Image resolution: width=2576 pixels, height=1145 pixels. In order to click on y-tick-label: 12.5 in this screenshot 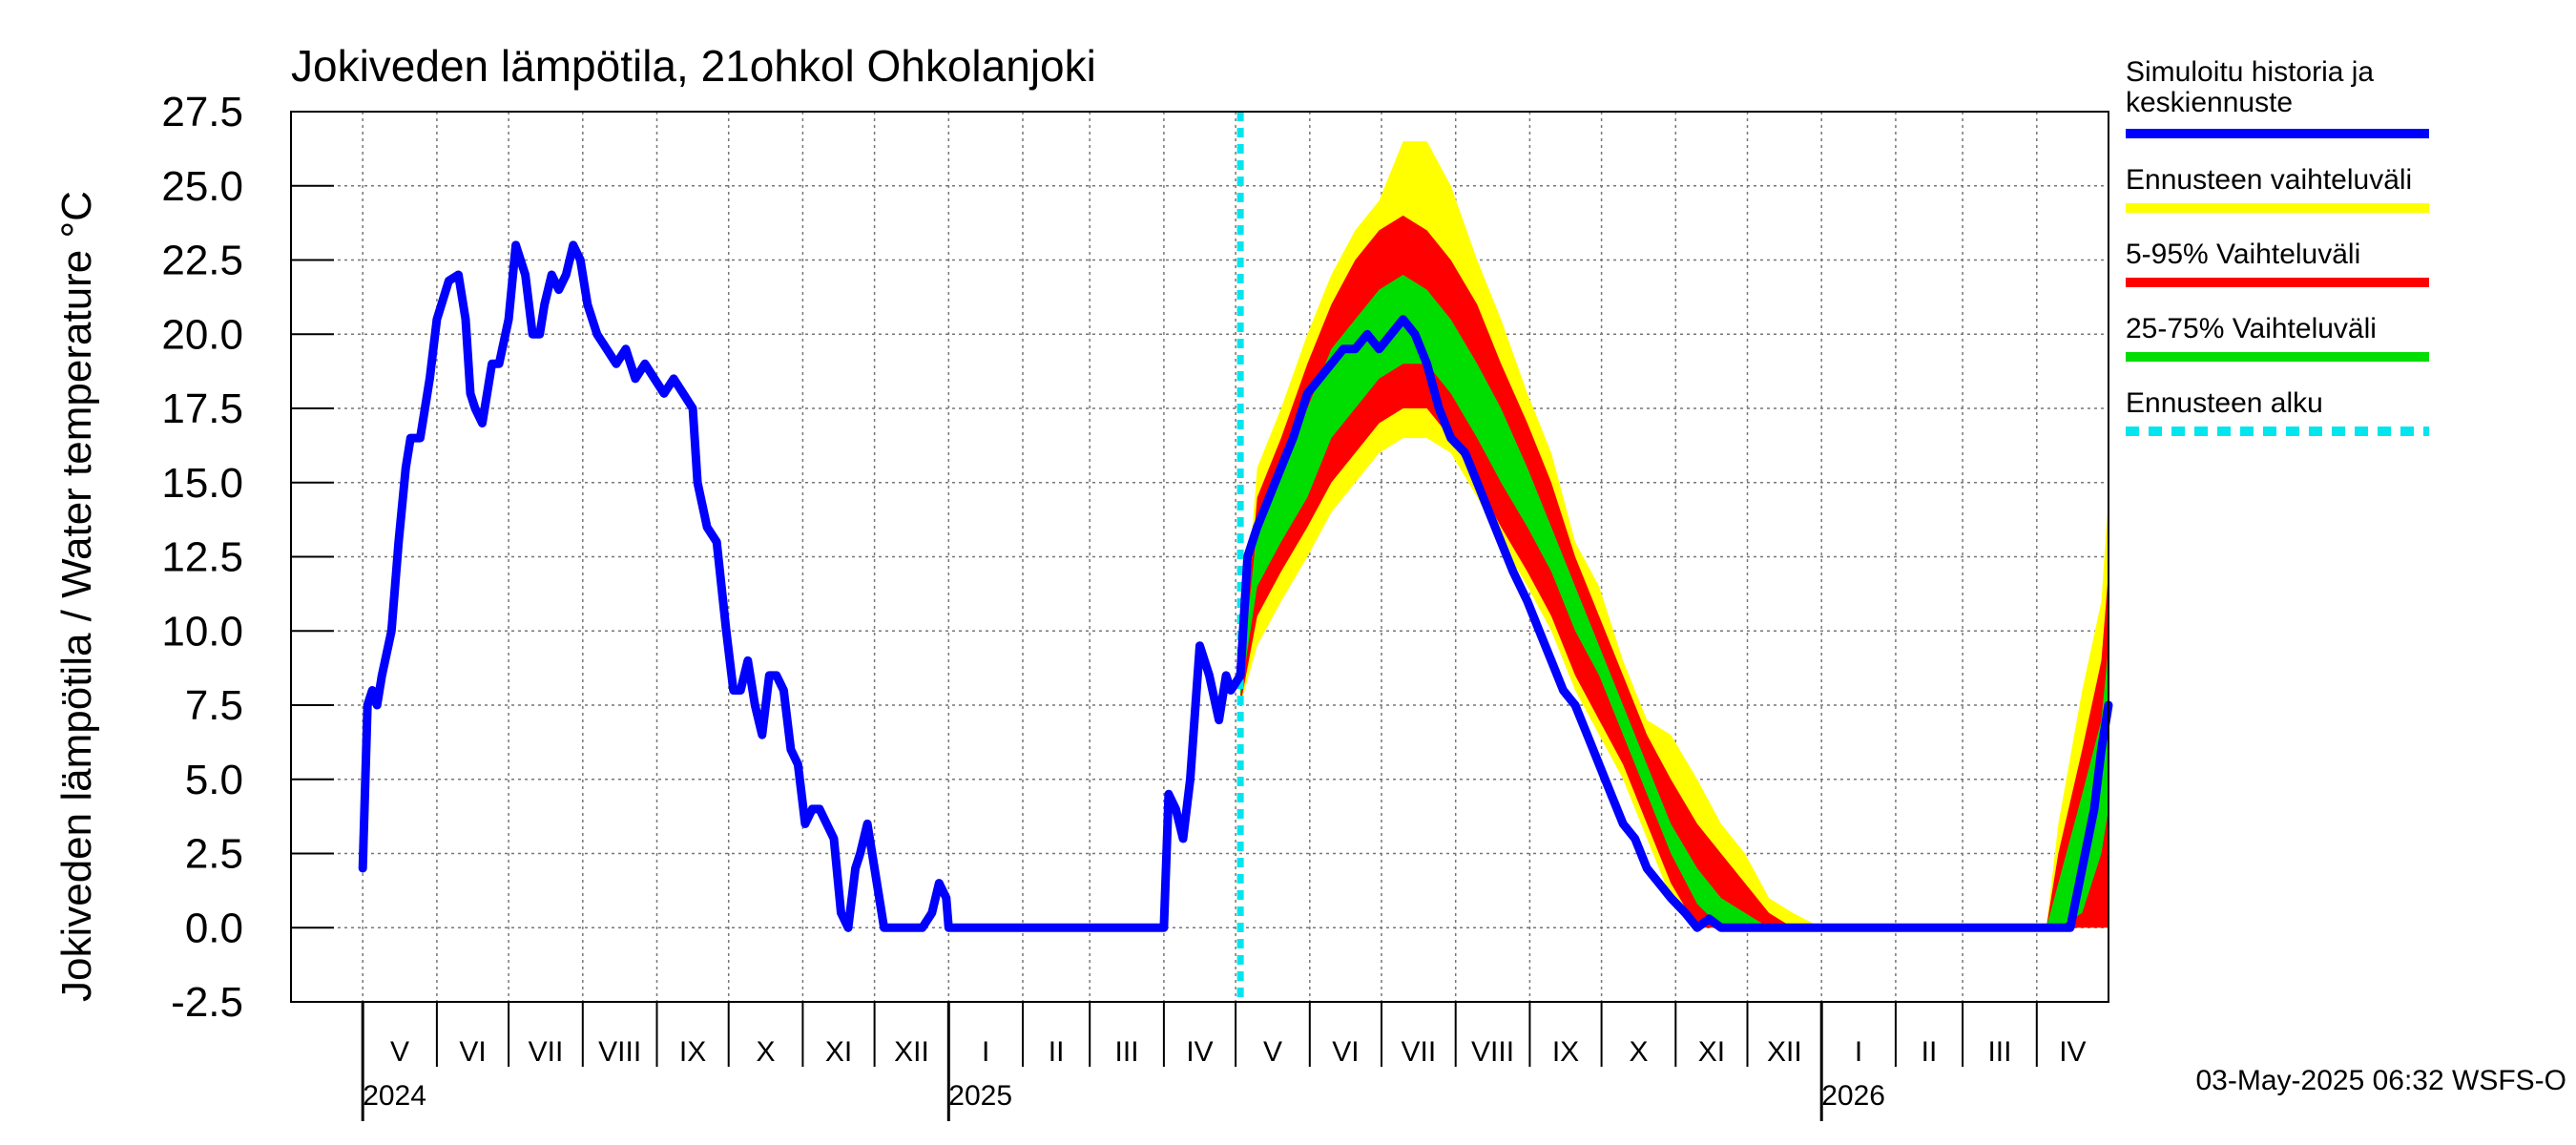, I will do `click(202, 557)`.